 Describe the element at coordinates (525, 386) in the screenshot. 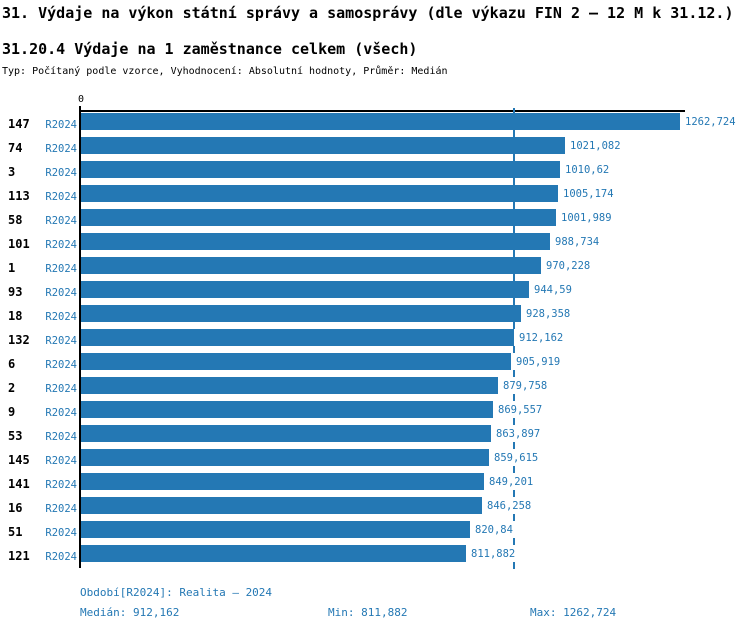

I see `bar-value-label: 879,758` at that location.